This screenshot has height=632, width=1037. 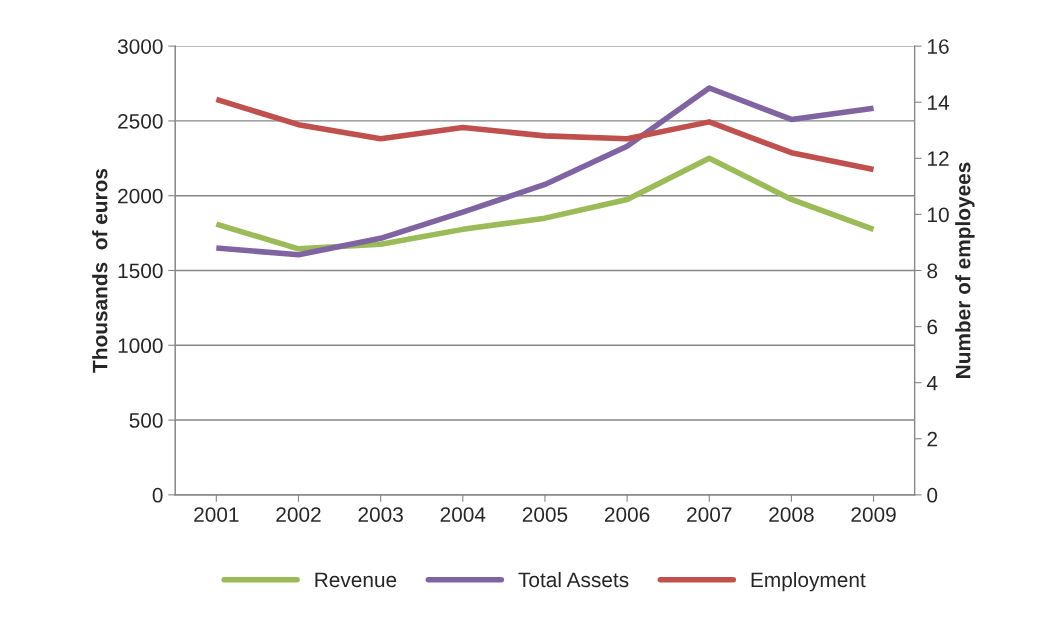 What do you see at coordinates (140, 271) in the screenshot?
I see `y-tick-label: 1500` at bounding box center [140, 271].